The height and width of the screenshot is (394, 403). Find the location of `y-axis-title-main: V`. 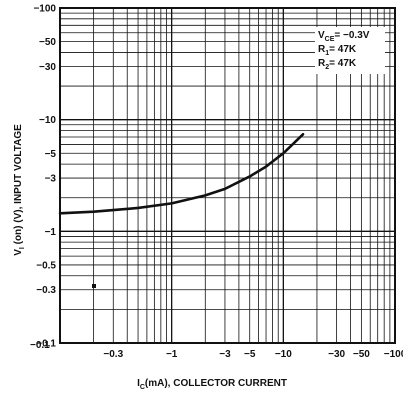

y-axis-title-main: V is located at coordinates (18, 252).